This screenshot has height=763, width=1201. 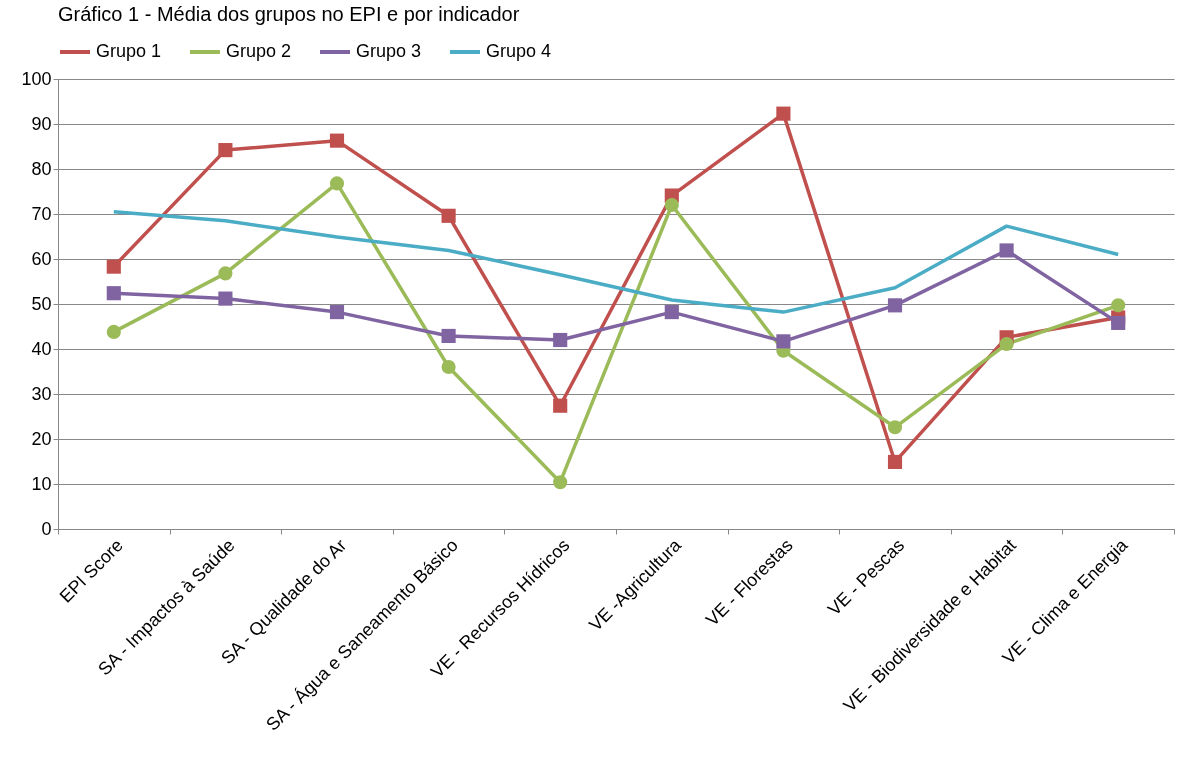 I want to click on legend-label: Grupo 2, so click(x=259, y=51).